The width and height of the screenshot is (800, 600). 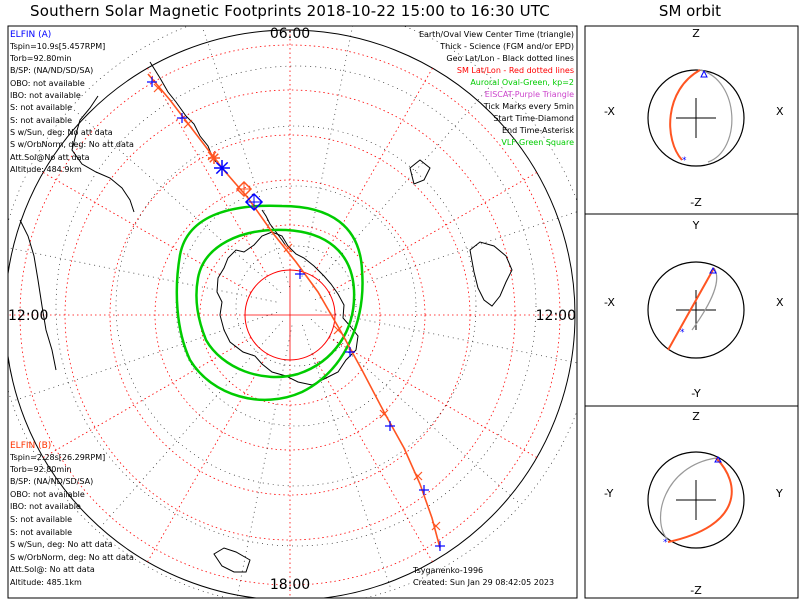 What do you see at coordinates (40, 58) in the screenshot?
I see `elfin-a-line: Torb=92.80min` at bounding box center [40, 58].